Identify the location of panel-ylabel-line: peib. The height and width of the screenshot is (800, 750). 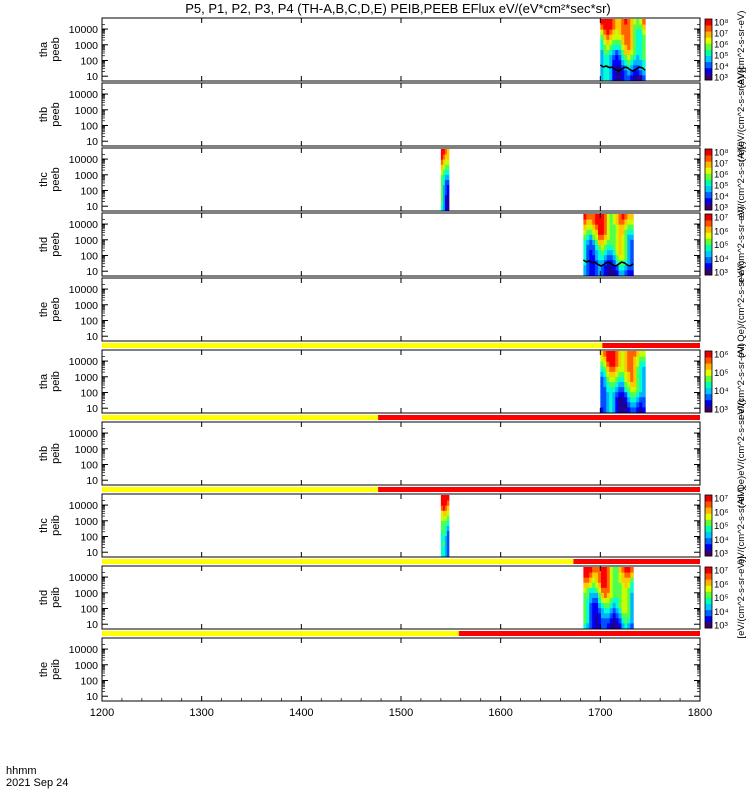
(56, 453).